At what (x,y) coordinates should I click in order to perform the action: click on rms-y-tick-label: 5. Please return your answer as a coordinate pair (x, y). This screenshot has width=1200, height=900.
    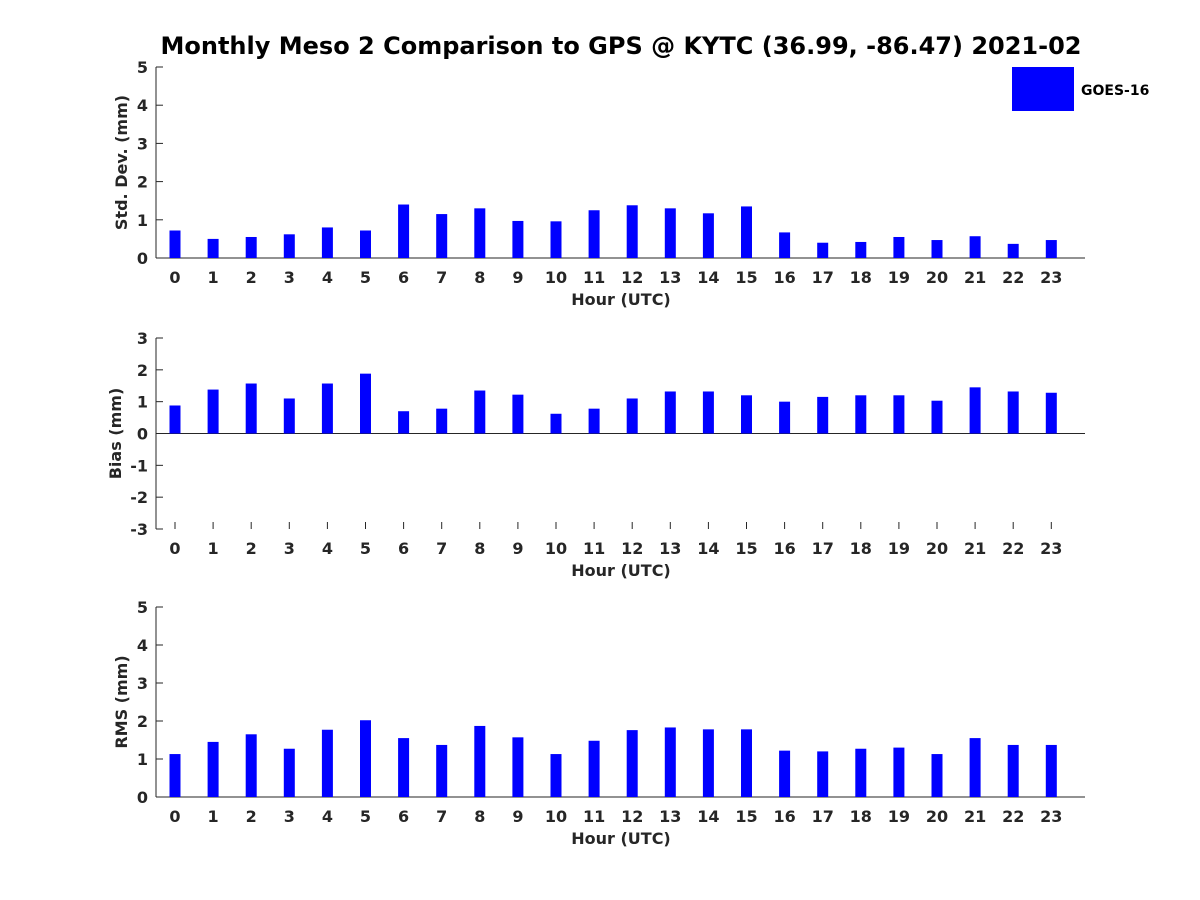
    Looking at the image, I should click on (142, 607).